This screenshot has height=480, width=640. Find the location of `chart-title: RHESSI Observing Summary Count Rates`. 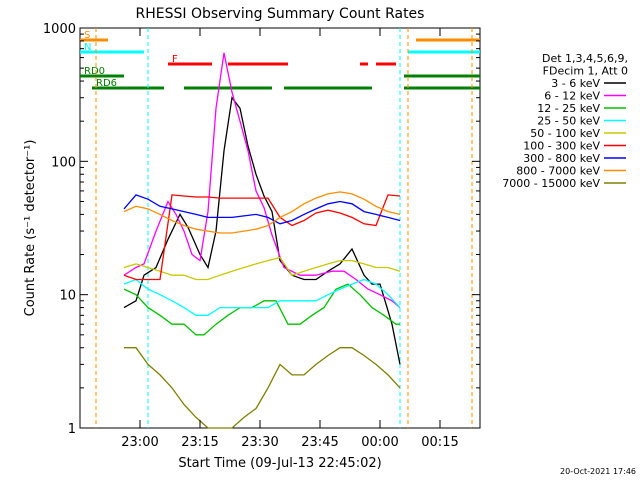

chart-title: RHESSI Observing Summary Count Rates is located at coordinates (280, 14).